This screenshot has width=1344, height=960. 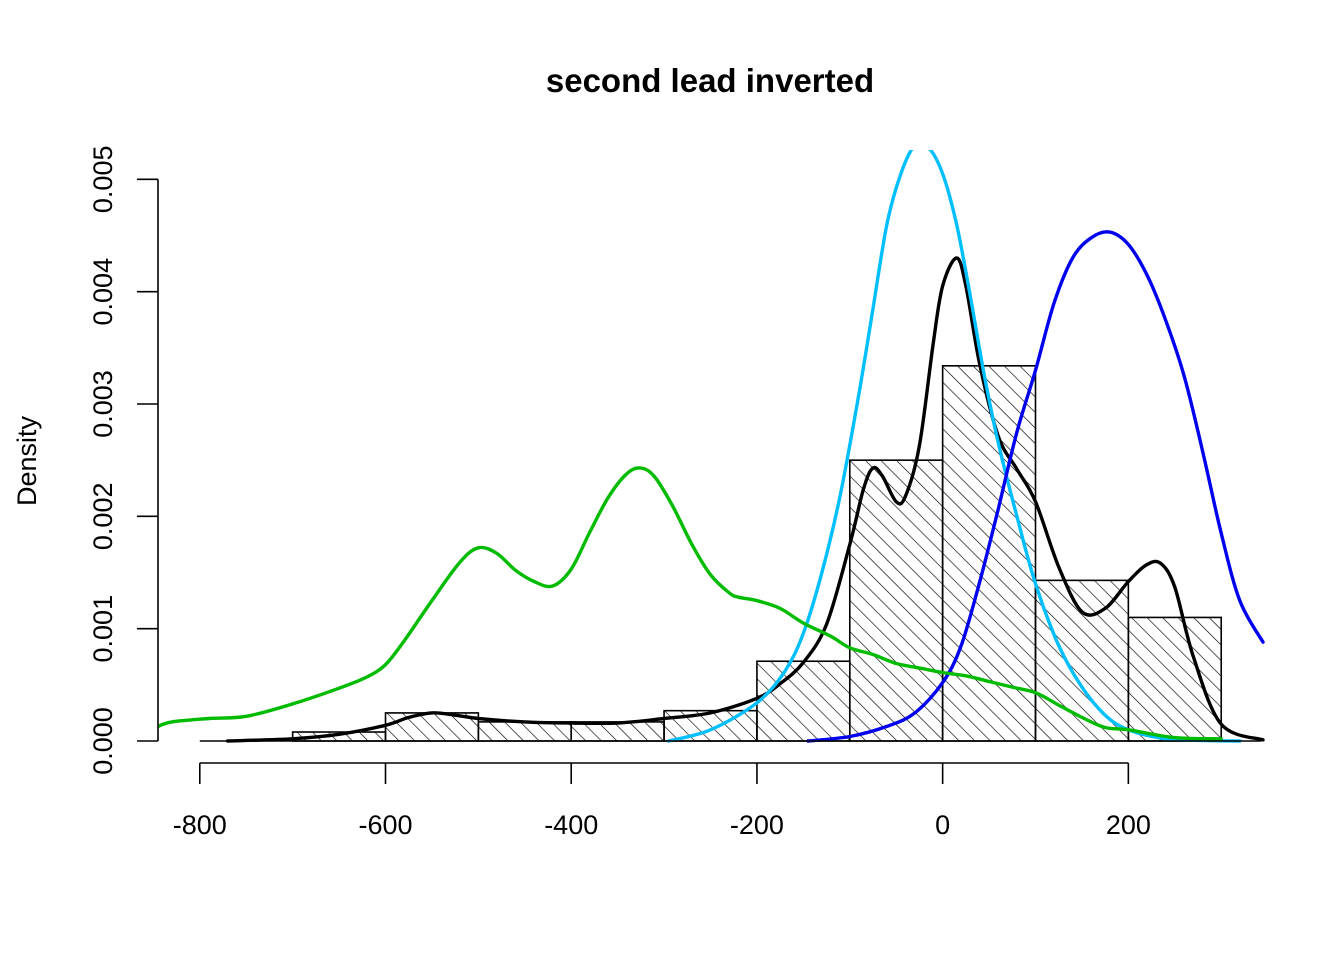 I want to click on chart-title: second lead inverted, so click(x=710, y=80).